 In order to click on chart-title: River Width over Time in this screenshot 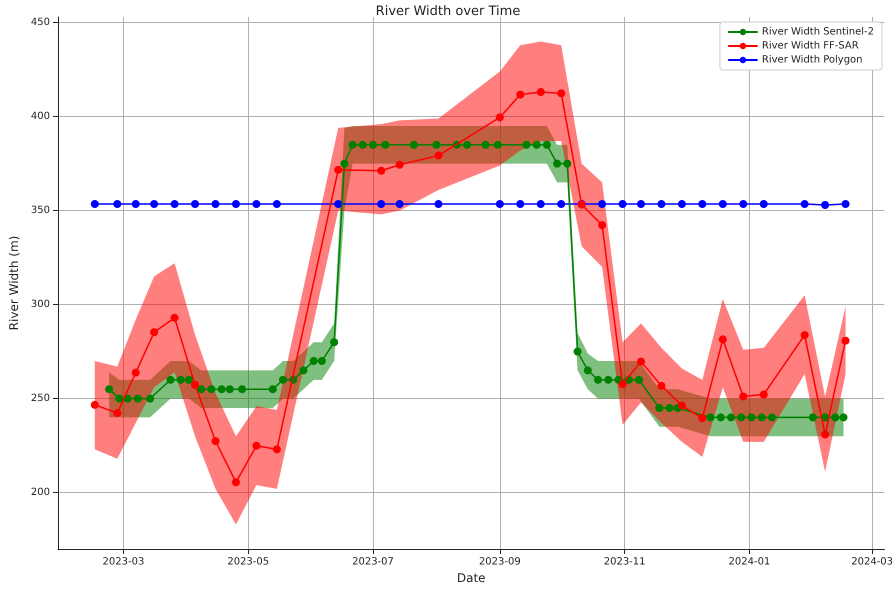, I will do `click(448, 11)`.